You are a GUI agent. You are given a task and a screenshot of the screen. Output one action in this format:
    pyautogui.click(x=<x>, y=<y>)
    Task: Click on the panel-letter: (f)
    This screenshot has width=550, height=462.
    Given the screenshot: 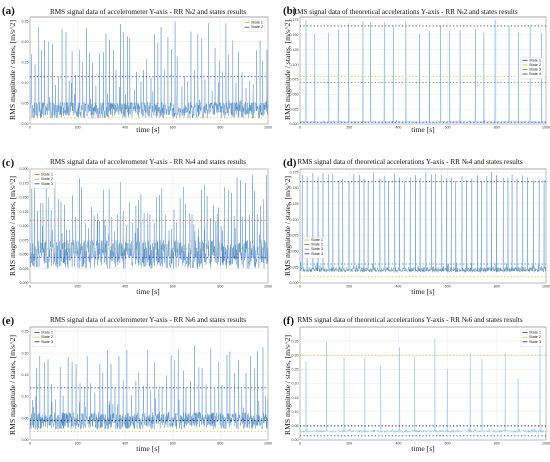 What is the action you would take?
    pyautogui.click(x=288, y=321)
    